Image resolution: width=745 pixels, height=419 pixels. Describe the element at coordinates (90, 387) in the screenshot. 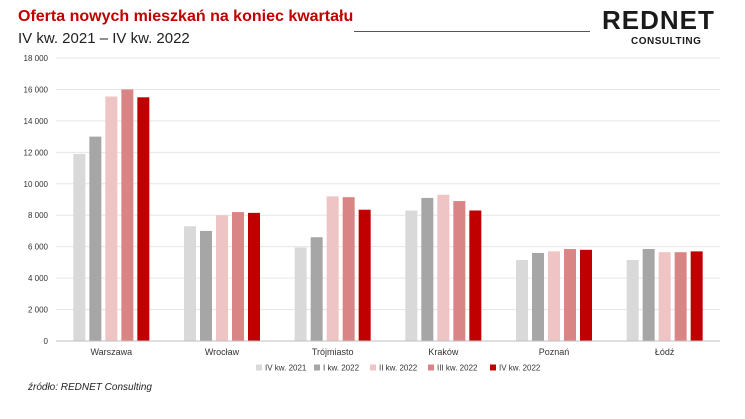

I see `source-note: źródło: REDNET Consulting` at that location.